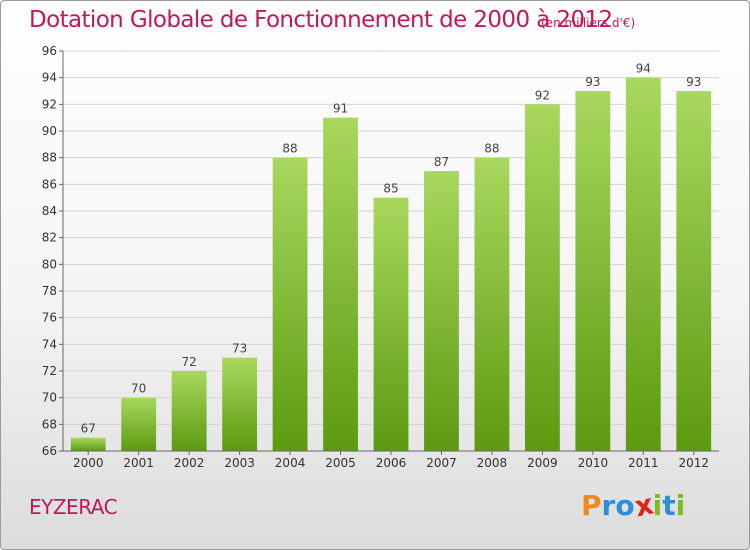  I want to click on x-tick-label-2008: 2008, so click(492, 463).